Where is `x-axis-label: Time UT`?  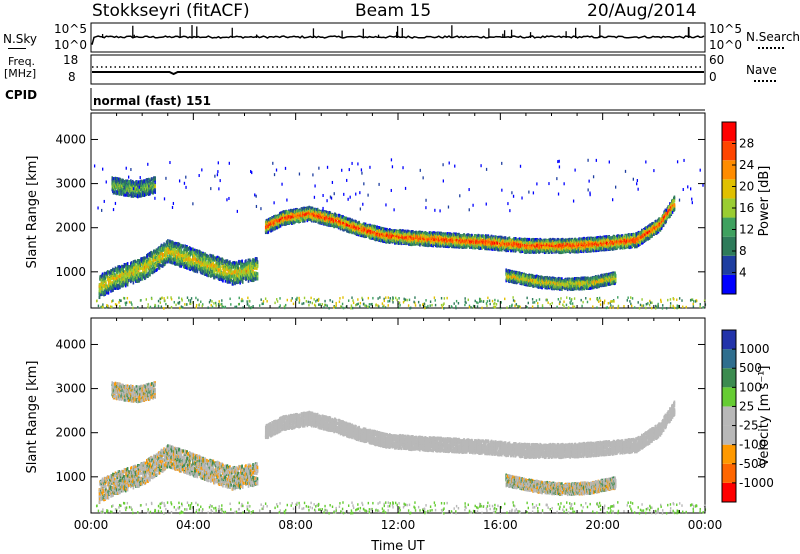
x-axis-label: Time UT is located at coordinates (397, 546).